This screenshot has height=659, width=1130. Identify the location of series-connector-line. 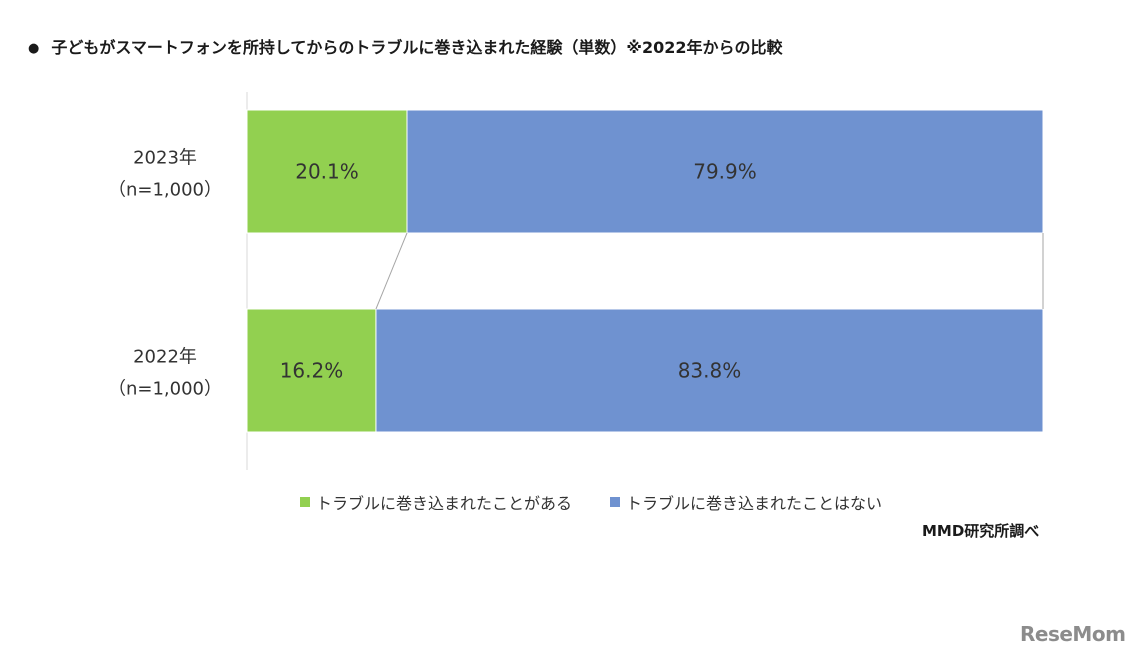
(391, 271).